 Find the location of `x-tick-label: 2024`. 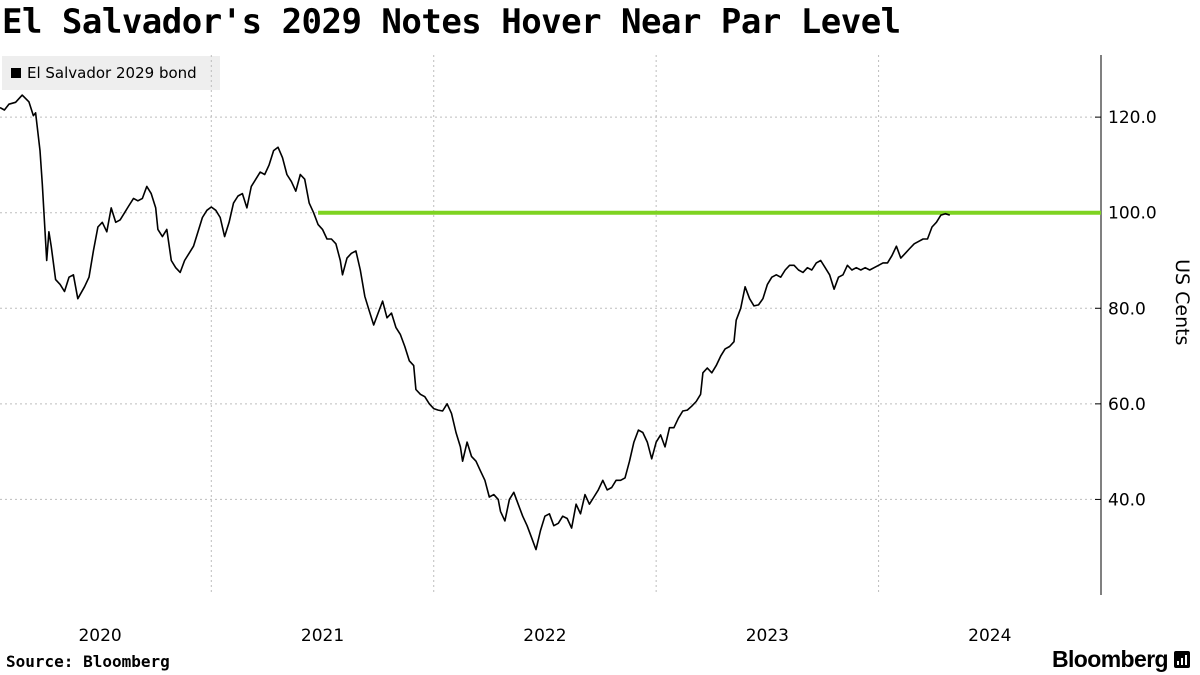

x-tick-label: 2024 is located at coordinates (989, 636).